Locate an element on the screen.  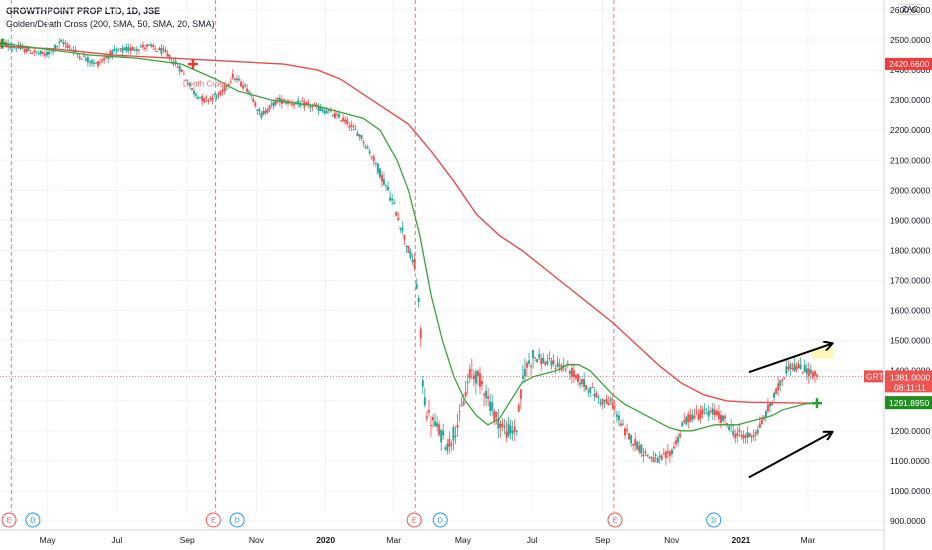
event-circle is located at coordinates (213, 520).